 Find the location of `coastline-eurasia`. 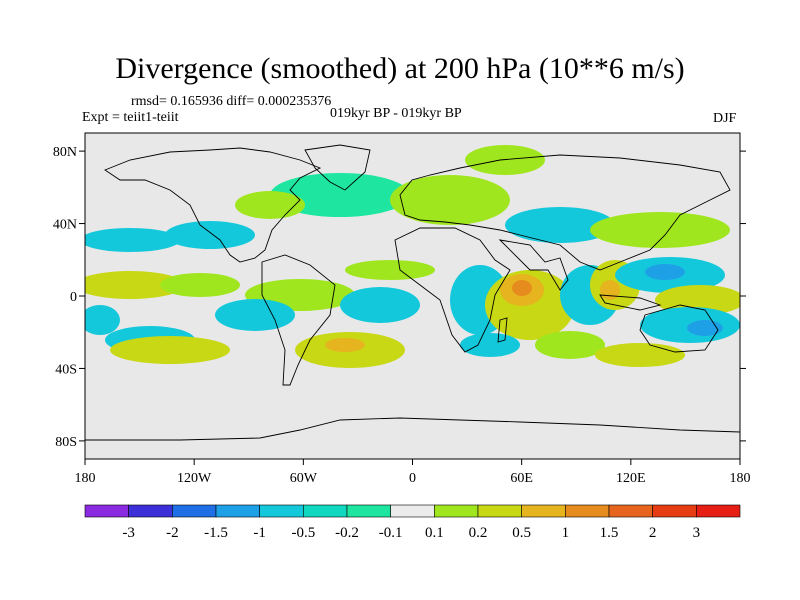

coastline-eurasia is located at coordinates (565, 212).